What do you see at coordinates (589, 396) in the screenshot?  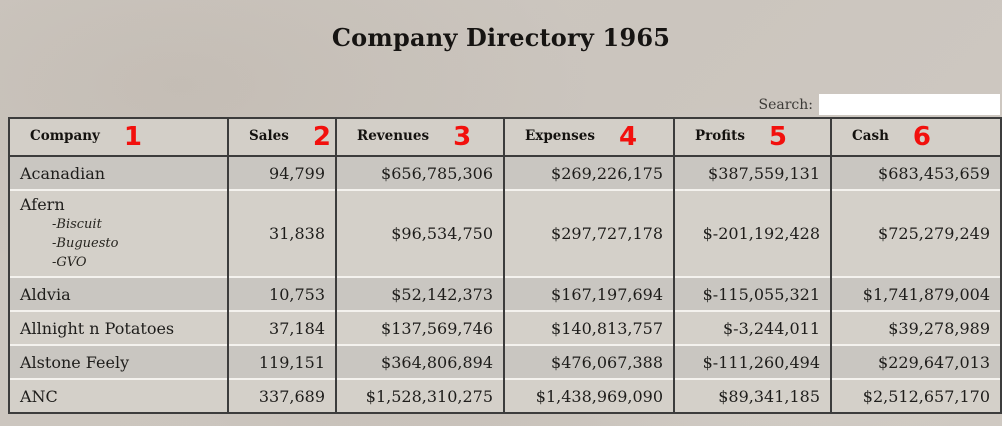 I see `expenses-value: $1,438,969,090` at bounding box center [589, 396].